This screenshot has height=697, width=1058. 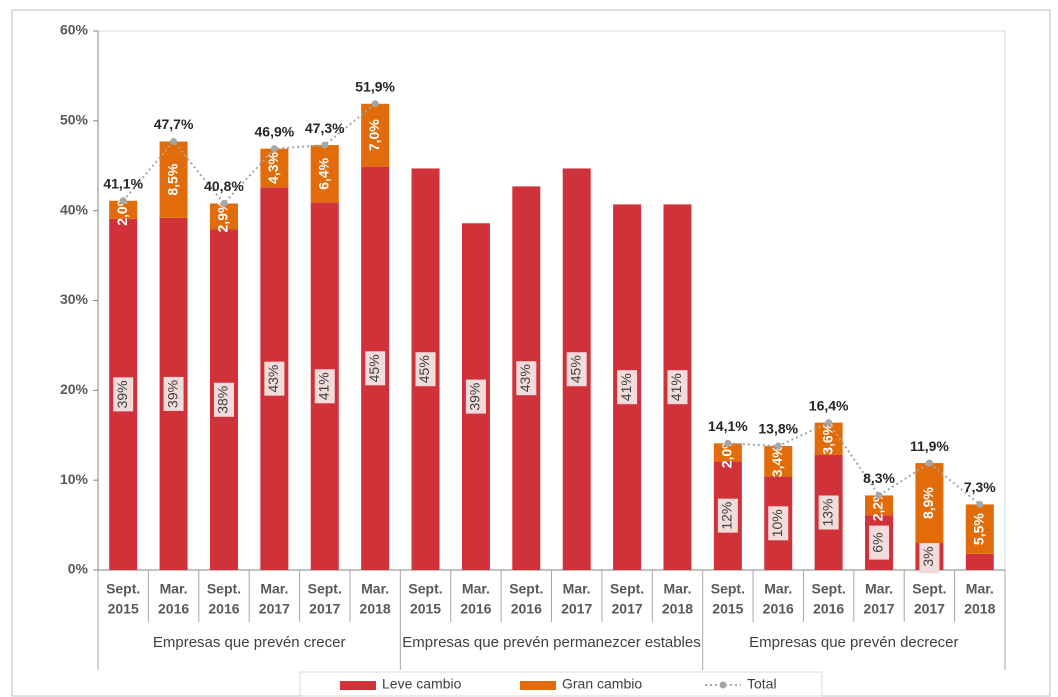 What do you see at coordinates (723, 685) in the screenshot?
I see `legend-point` at bounding box center [723, 685].